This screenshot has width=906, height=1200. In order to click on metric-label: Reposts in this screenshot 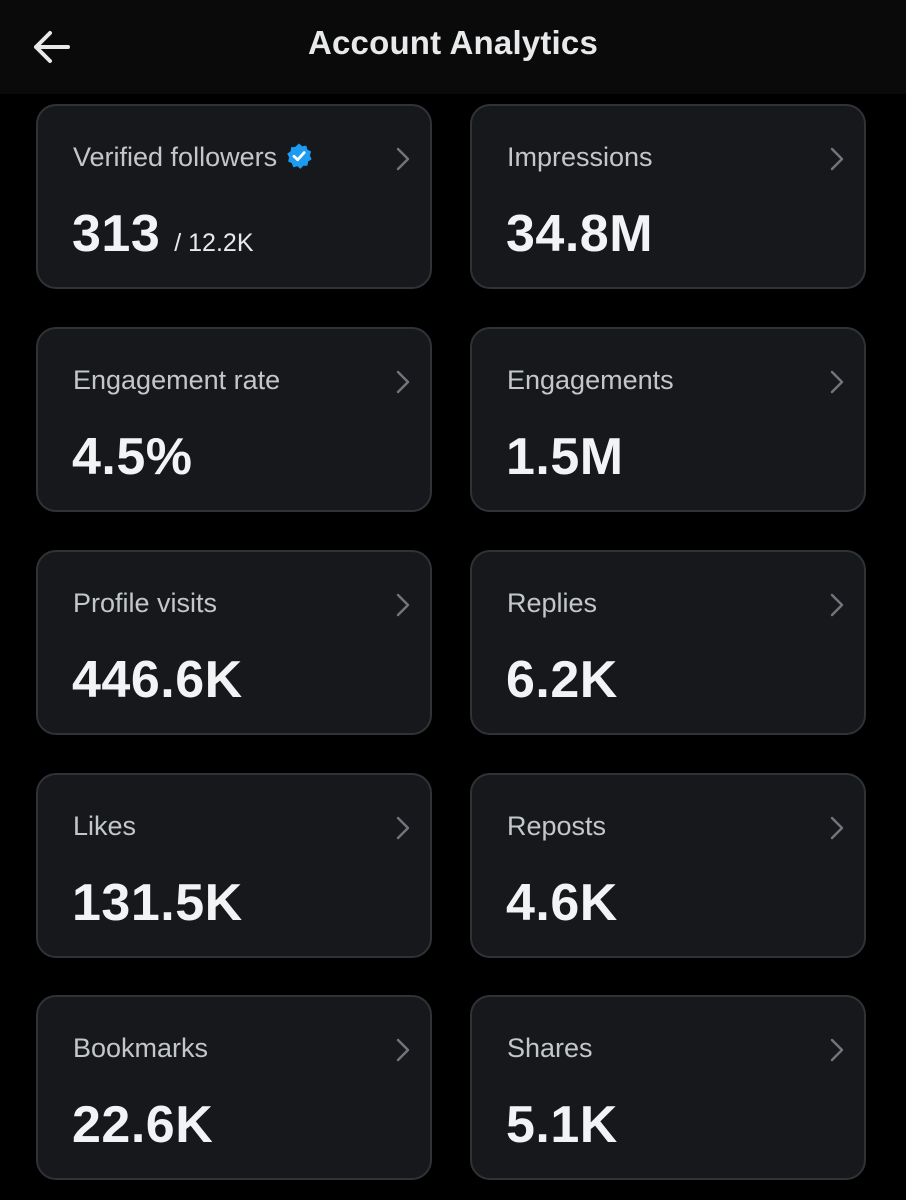, I will do `click(557, 826)`.